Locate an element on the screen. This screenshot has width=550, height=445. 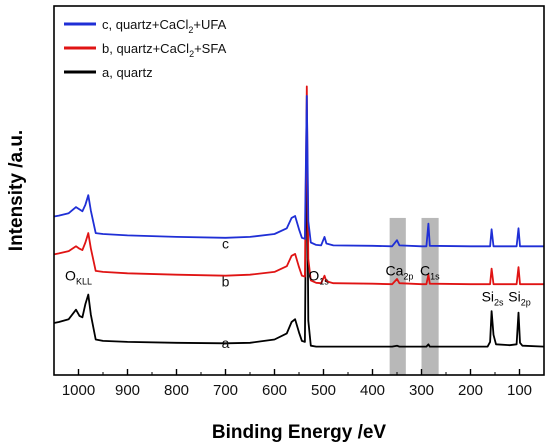
x-axis-title: Binding Energy /eV is located at coordinates (299, 432).